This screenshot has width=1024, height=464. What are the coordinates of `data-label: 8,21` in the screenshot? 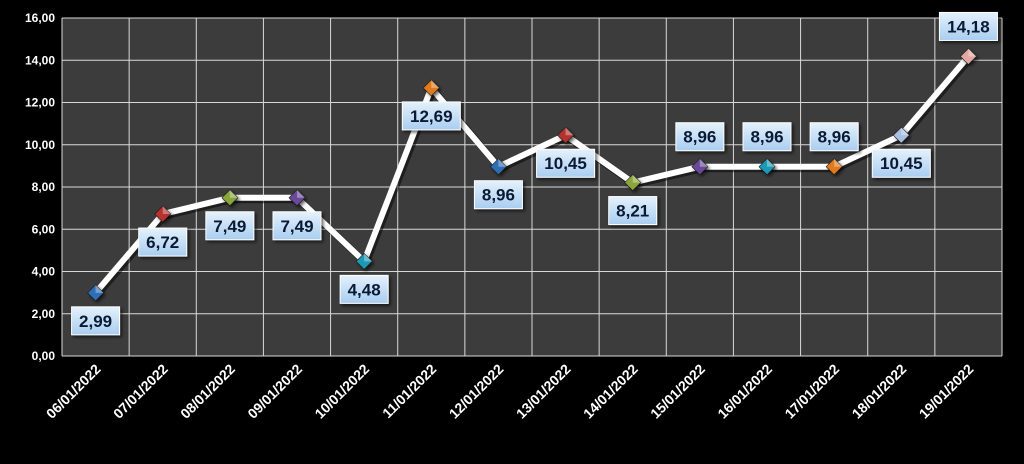 It's located at (633, 211).